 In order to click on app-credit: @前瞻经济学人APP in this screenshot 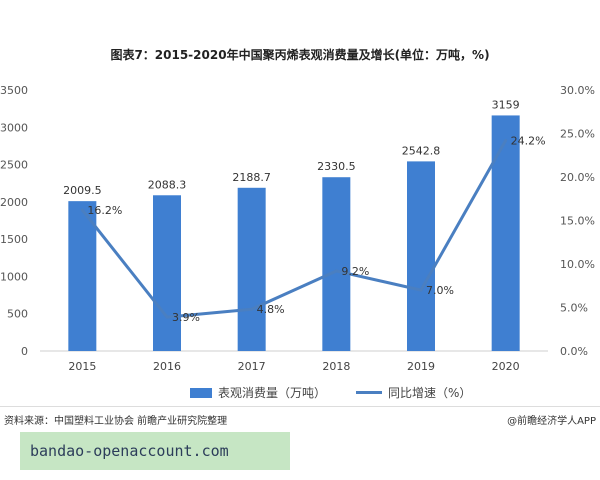, I will do `click(551, 421)`.